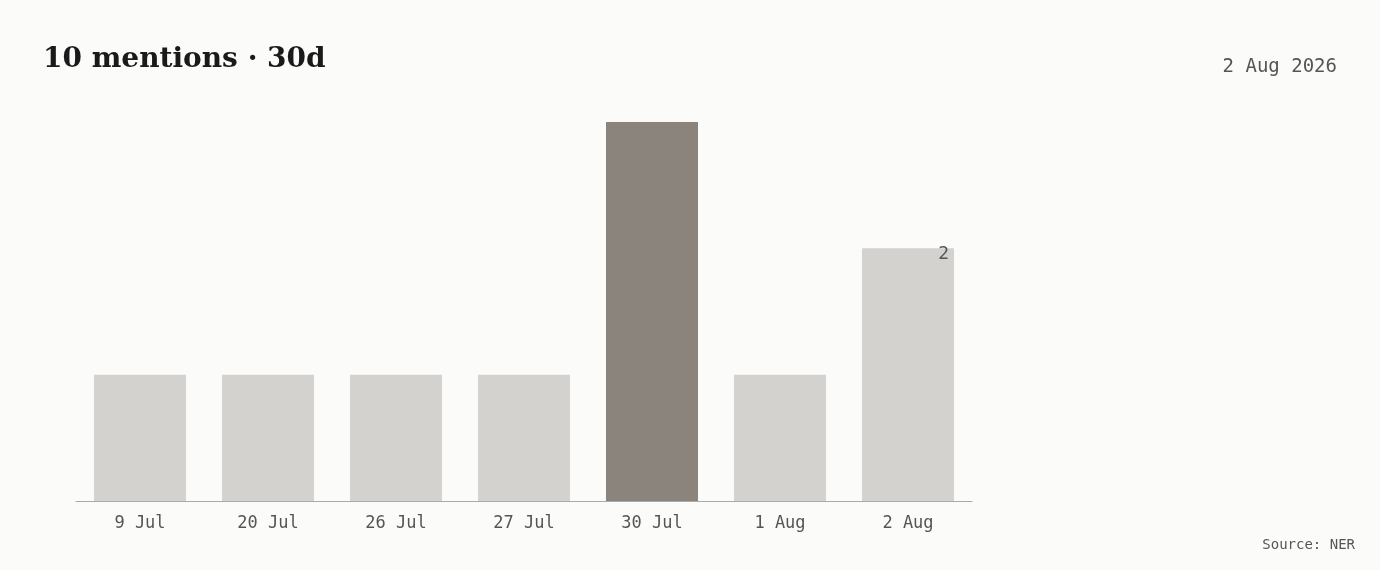 The height and width of the screenshot is (570, 1380). I want to click on data-label: 2, so click(943, 252).